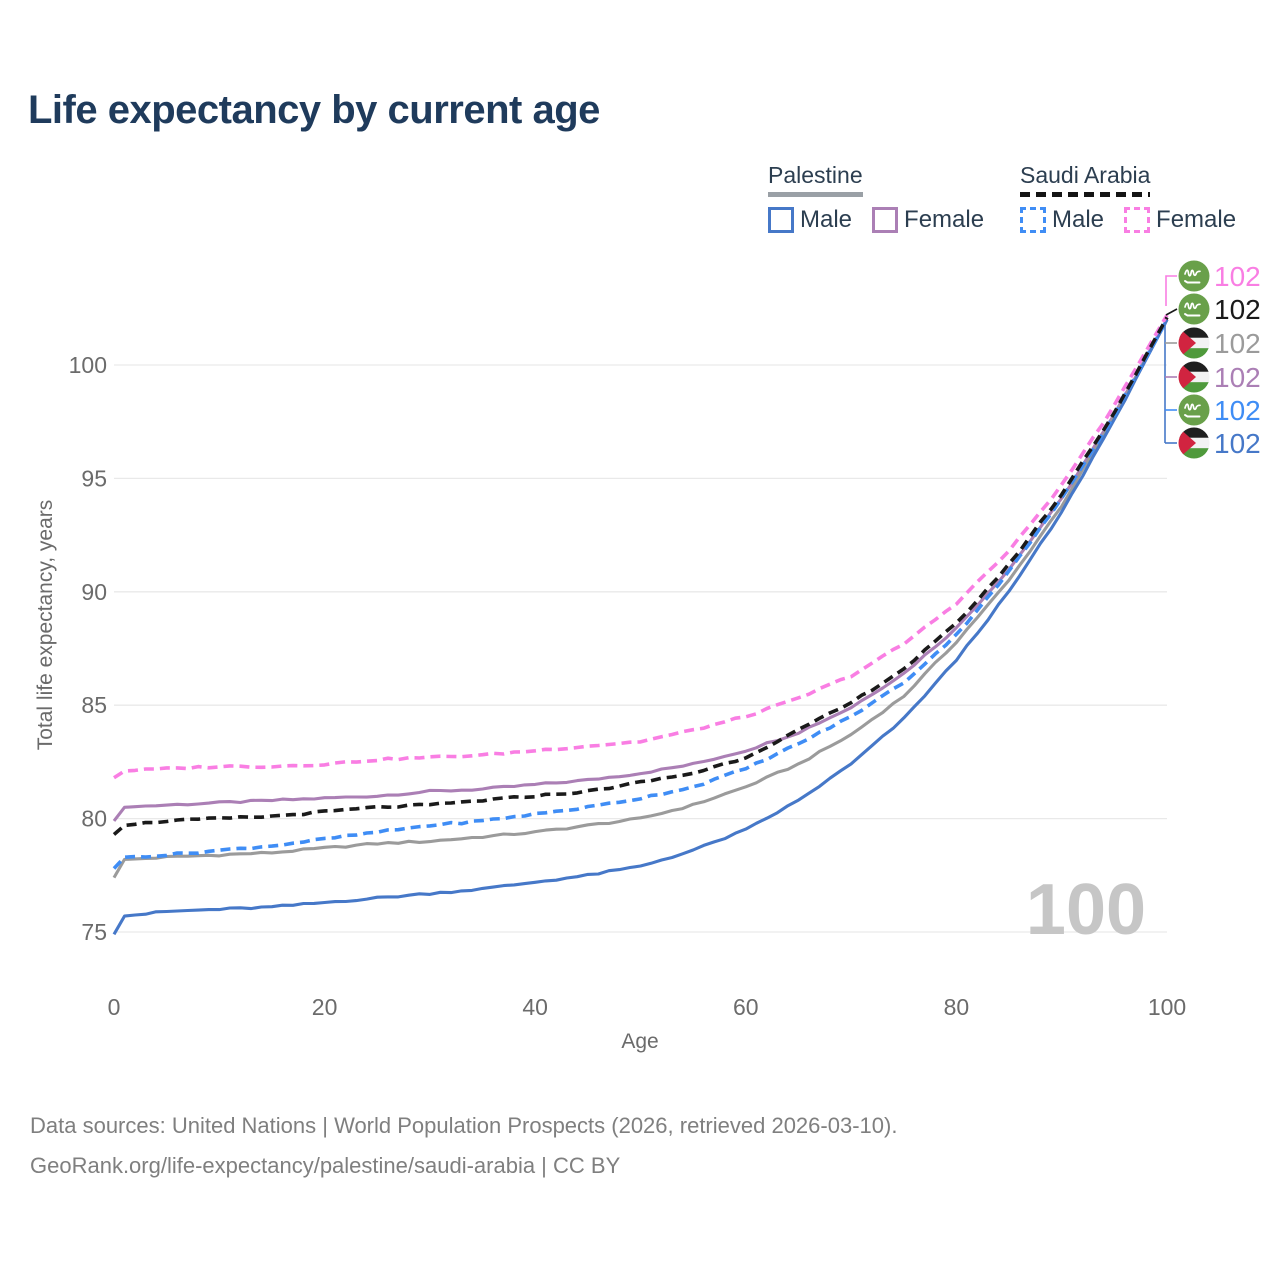  I want to click on y-tick-label: 95, so click(94, 478).